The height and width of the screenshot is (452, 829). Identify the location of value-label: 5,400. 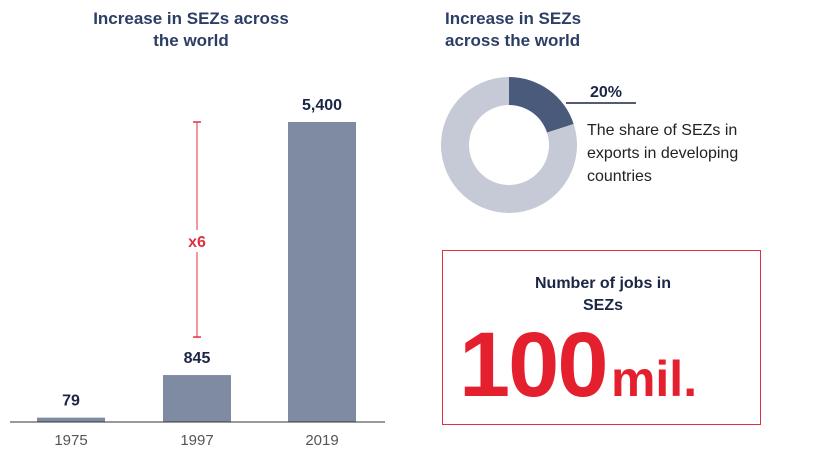
(322, 105).